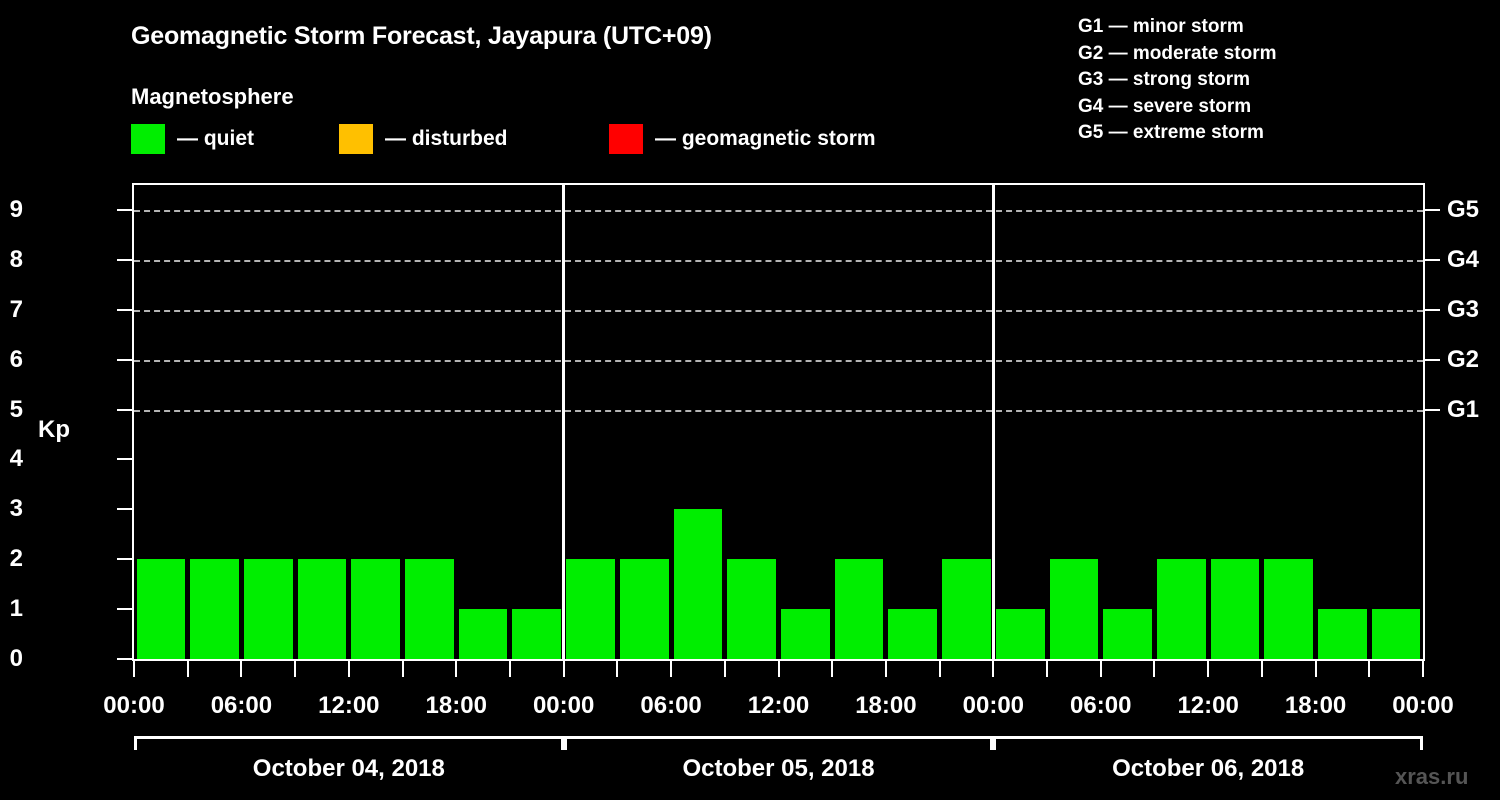 This screenshot has height=800, width=1500. Describe the element at coordinates (765, 138) in the screenshot. I see `legend-label: — geomagnetic storm` at that location.